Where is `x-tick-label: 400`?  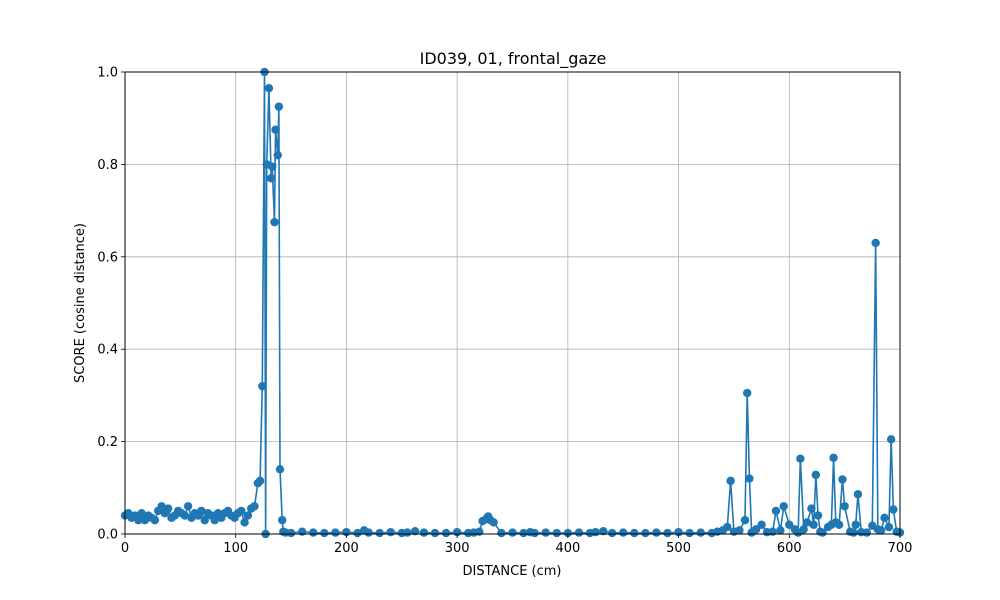
x-tick-label: 400 is located at coordinates (567, 548).